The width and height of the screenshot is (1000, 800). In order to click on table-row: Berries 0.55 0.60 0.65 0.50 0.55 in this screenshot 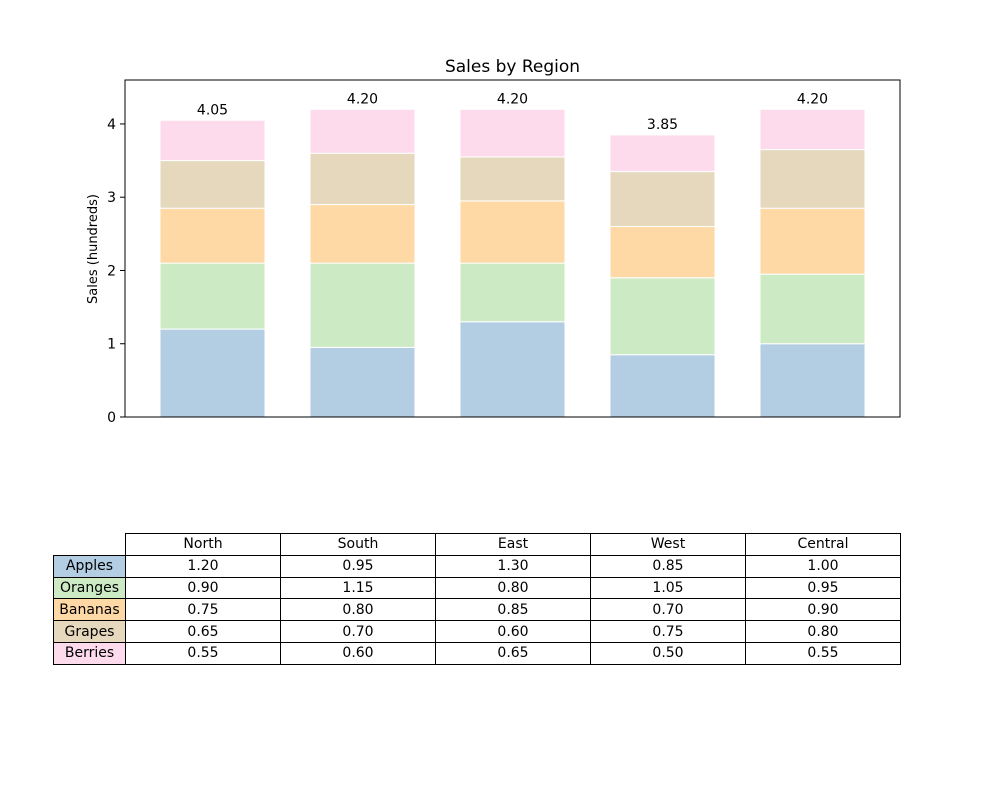, I will do `click(477, 653)`.